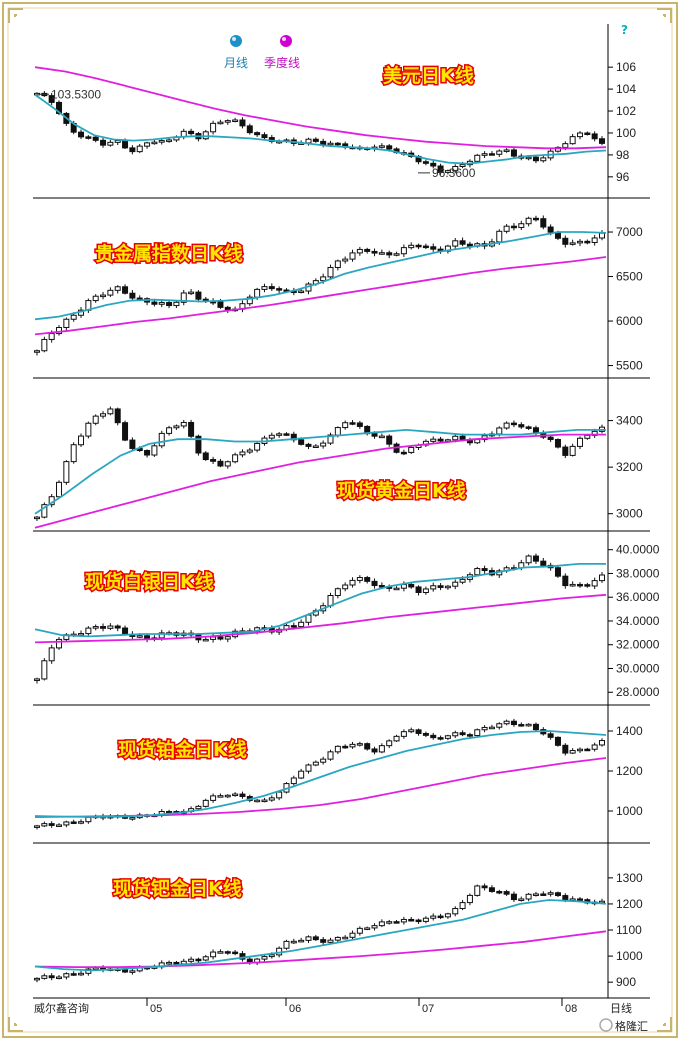 This screenshot has width=680, height=1040. What do you see at coordinates (169, 253) in the screenshot?
I see `panel-title: 贵金属指数日K线` at bounding box center [169, 253].